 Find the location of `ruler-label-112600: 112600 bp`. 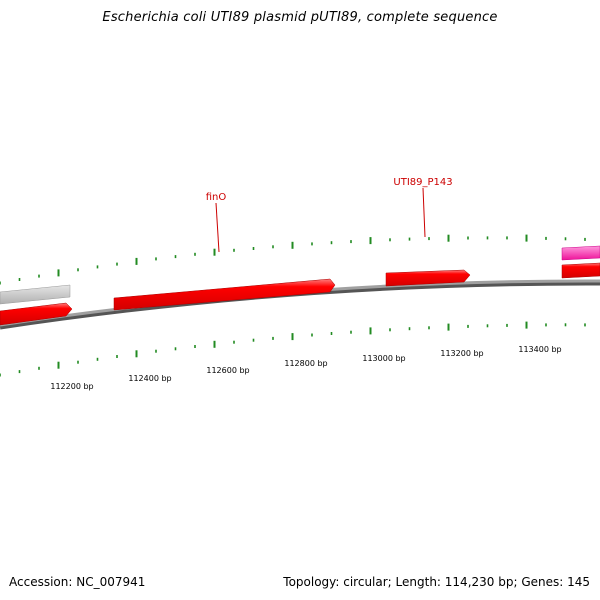

ruler-label-112600: 112600 bp is located at coordinates (227, 370).